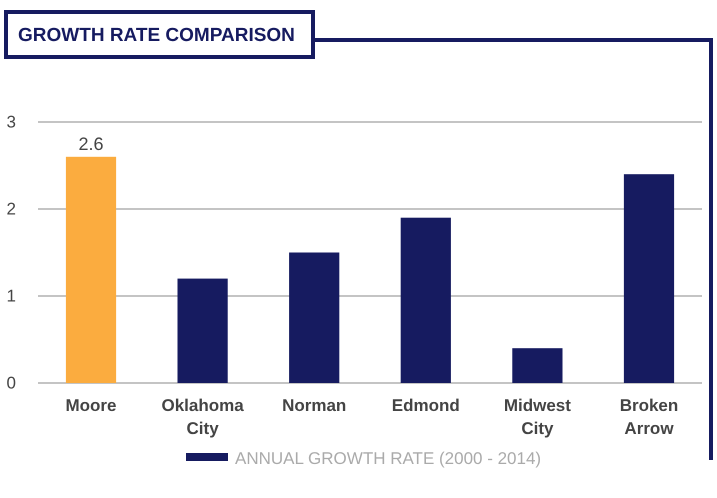  What do you see at coordinates (11, 296) in the screenshot?
I see `y-tick-label: 1` at bounding box center [11, 296].